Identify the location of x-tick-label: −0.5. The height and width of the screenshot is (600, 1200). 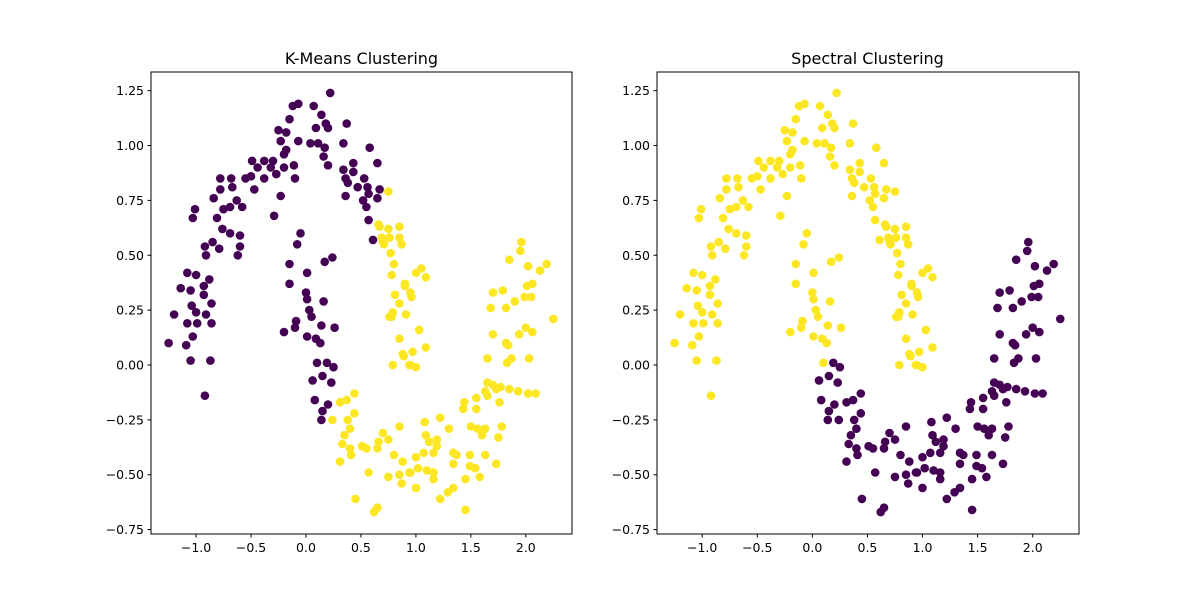
(251, 547).